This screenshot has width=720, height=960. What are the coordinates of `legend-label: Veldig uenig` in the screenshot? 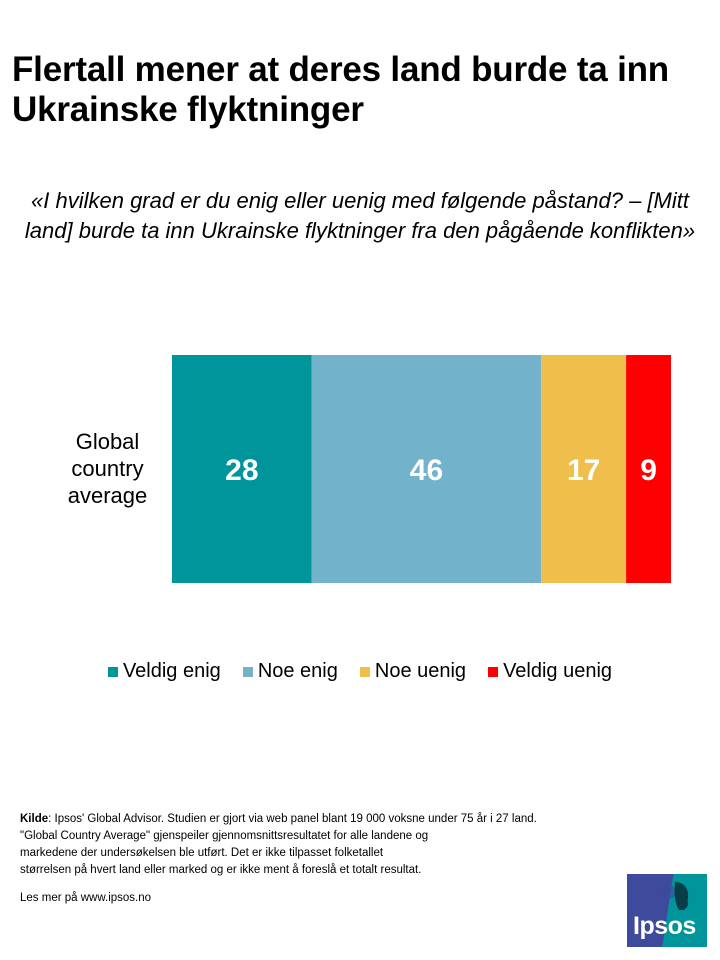 It's located at (558, 671).